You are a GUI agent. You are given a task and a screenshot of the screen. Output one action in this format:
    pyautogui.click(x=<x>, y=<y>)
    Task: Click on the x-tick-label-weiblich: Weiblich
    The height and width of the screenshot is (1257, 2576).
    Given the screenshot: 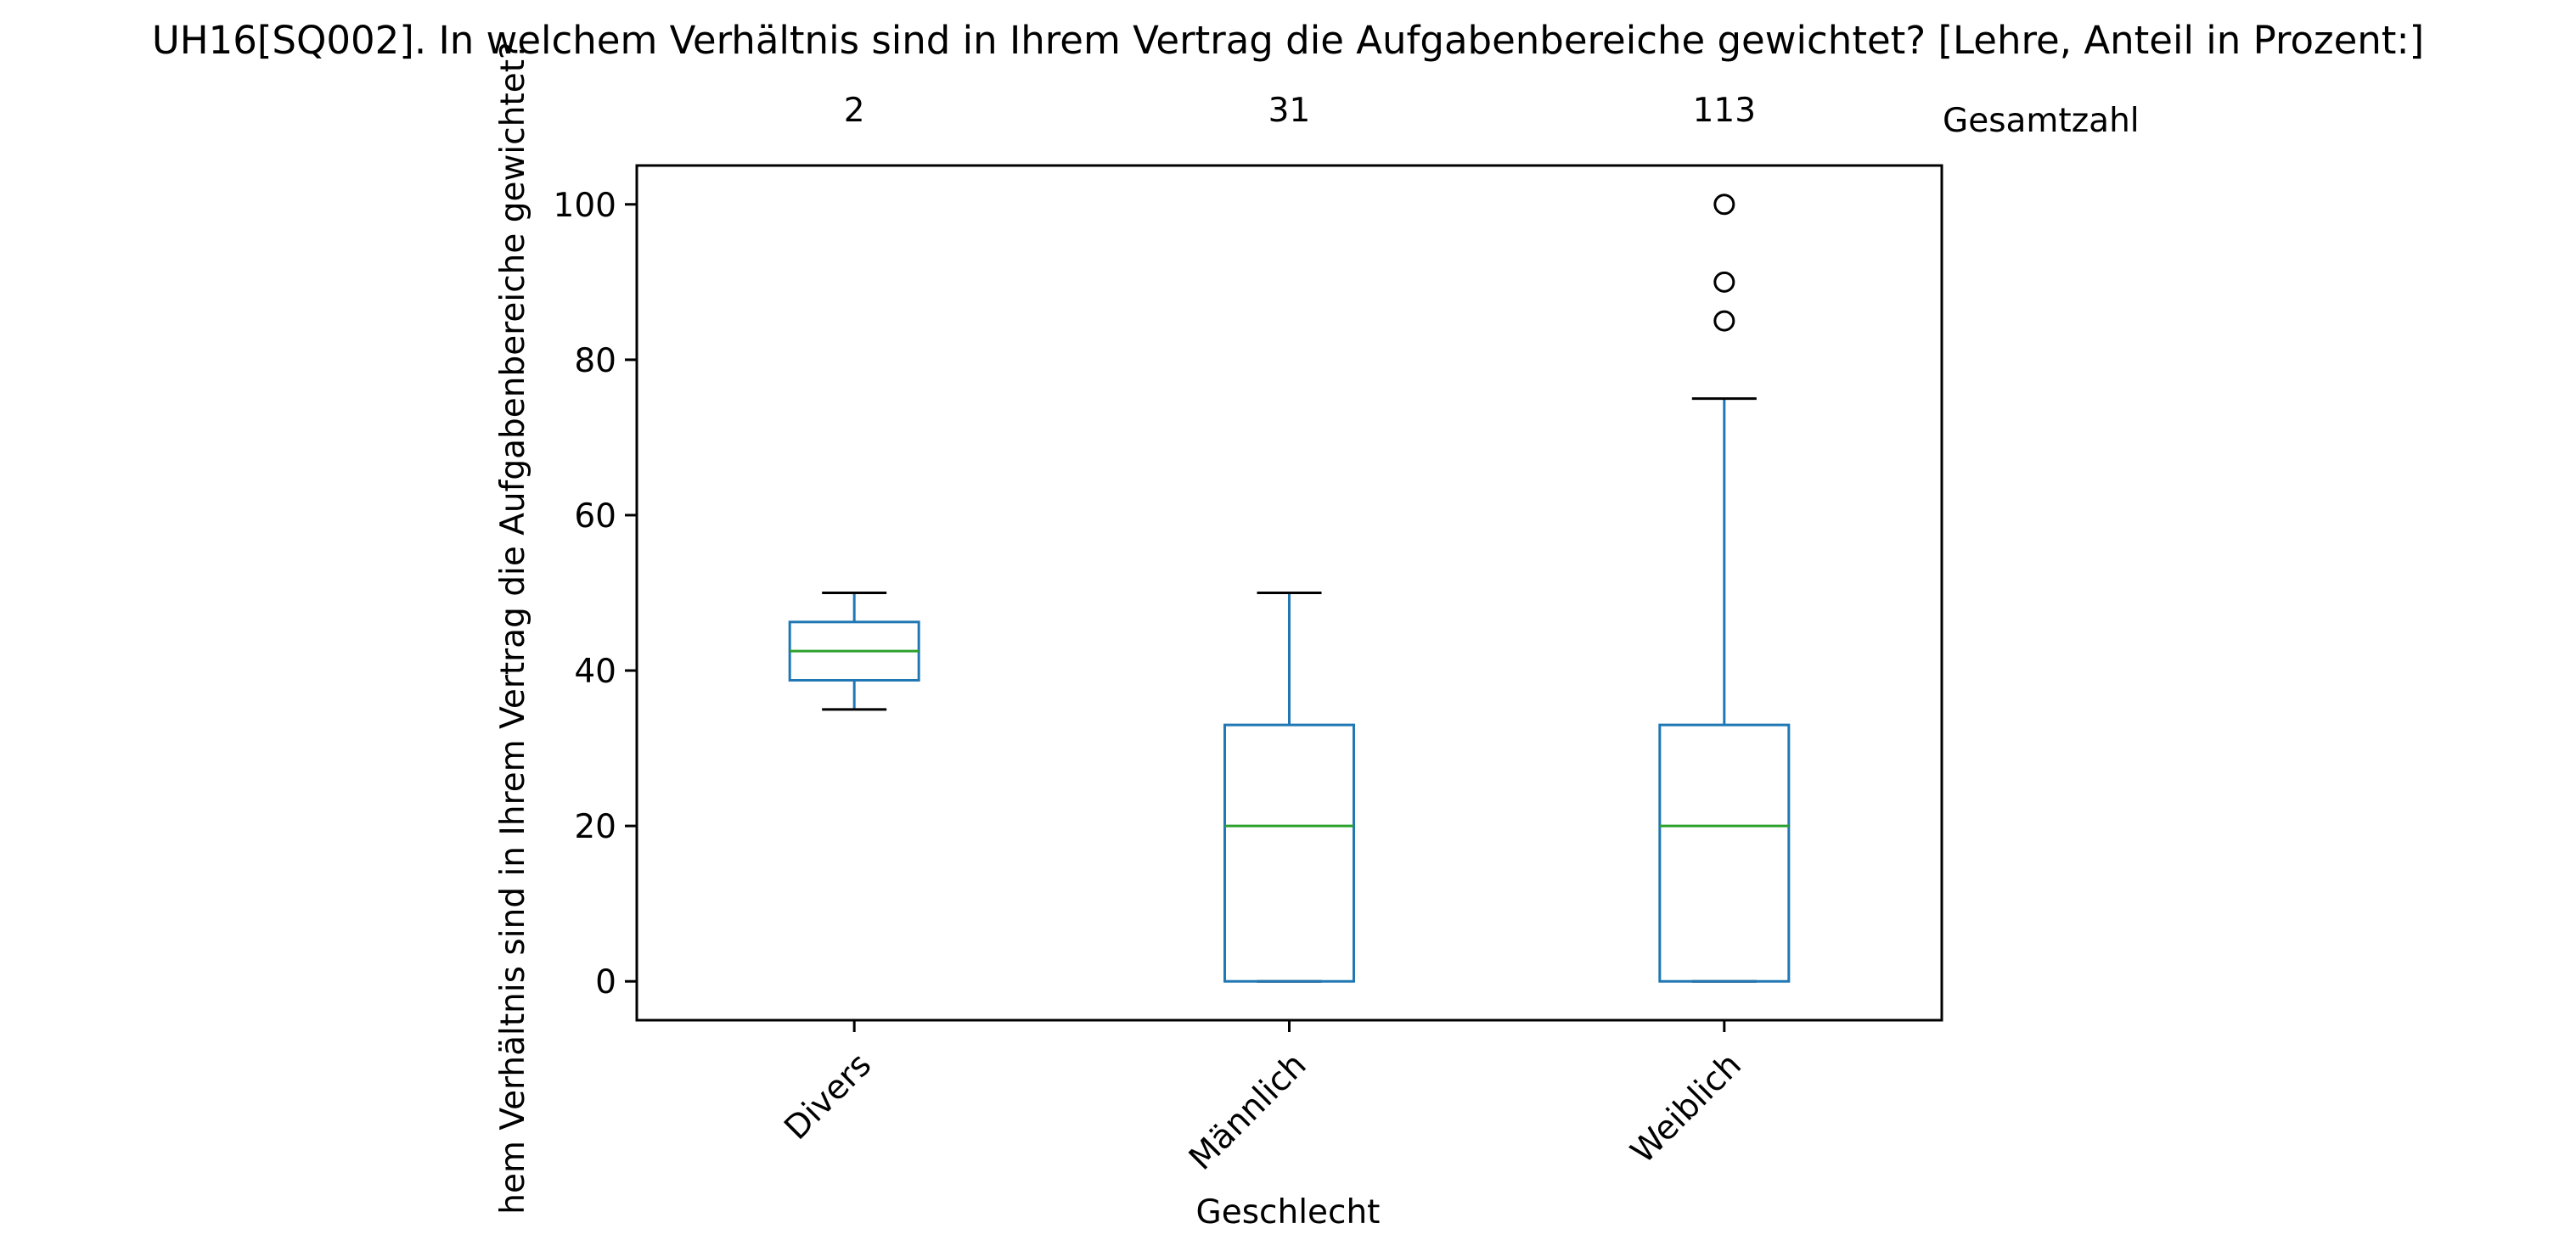 What is the action you would take?
    pyautogui.click(x=1686, y=1108)
    